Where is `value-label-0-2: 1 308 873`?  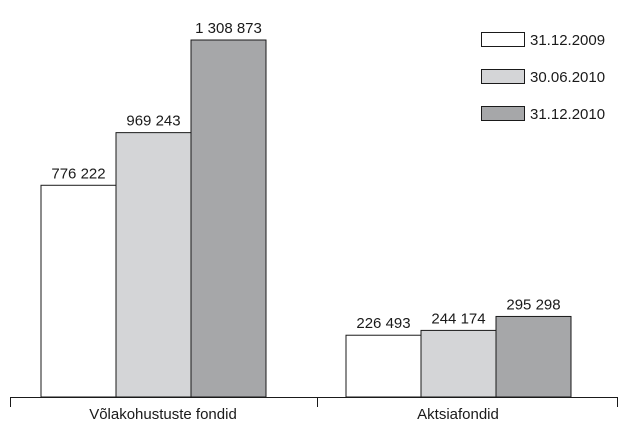
value-label-0-2: 1 308 873 is located at coordinates (228, 28).